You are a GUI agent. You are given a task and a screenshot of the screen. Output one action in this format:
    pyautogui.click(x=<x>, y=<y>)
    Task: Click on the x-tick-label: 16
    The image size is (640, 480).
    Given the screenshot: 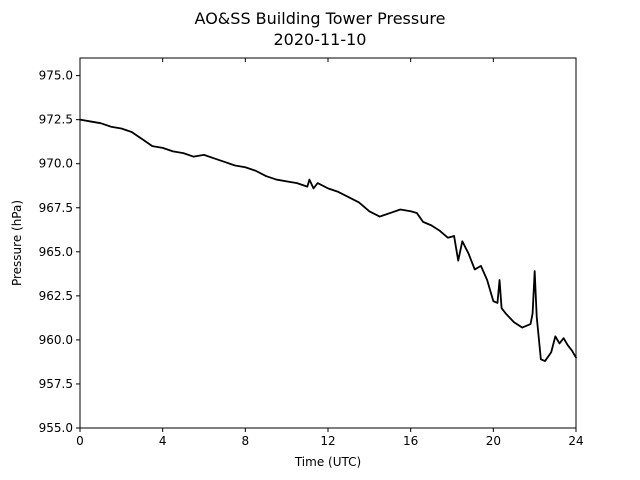 What is the action you would take?
    pyautogui.click(x=410, y=441)
    